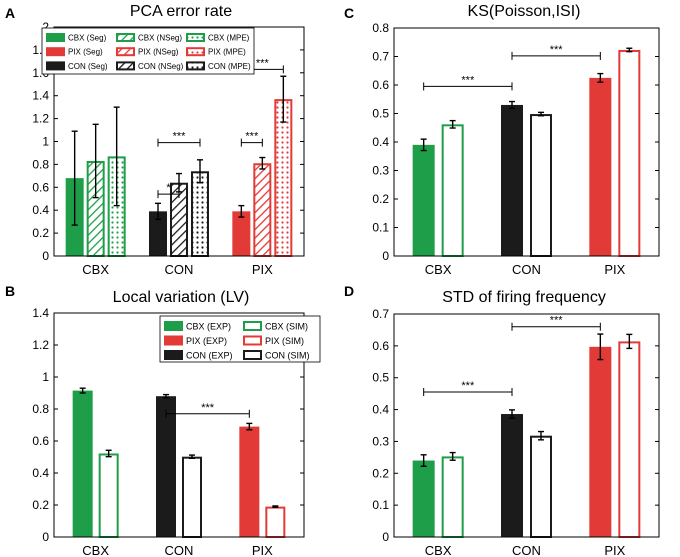 Image resolution: width=680 pixels, height=557 pixels. Describe the element at coordinates (206, 341) in the screenshot. I see `legend-label: PIX (EXP)` at that location.